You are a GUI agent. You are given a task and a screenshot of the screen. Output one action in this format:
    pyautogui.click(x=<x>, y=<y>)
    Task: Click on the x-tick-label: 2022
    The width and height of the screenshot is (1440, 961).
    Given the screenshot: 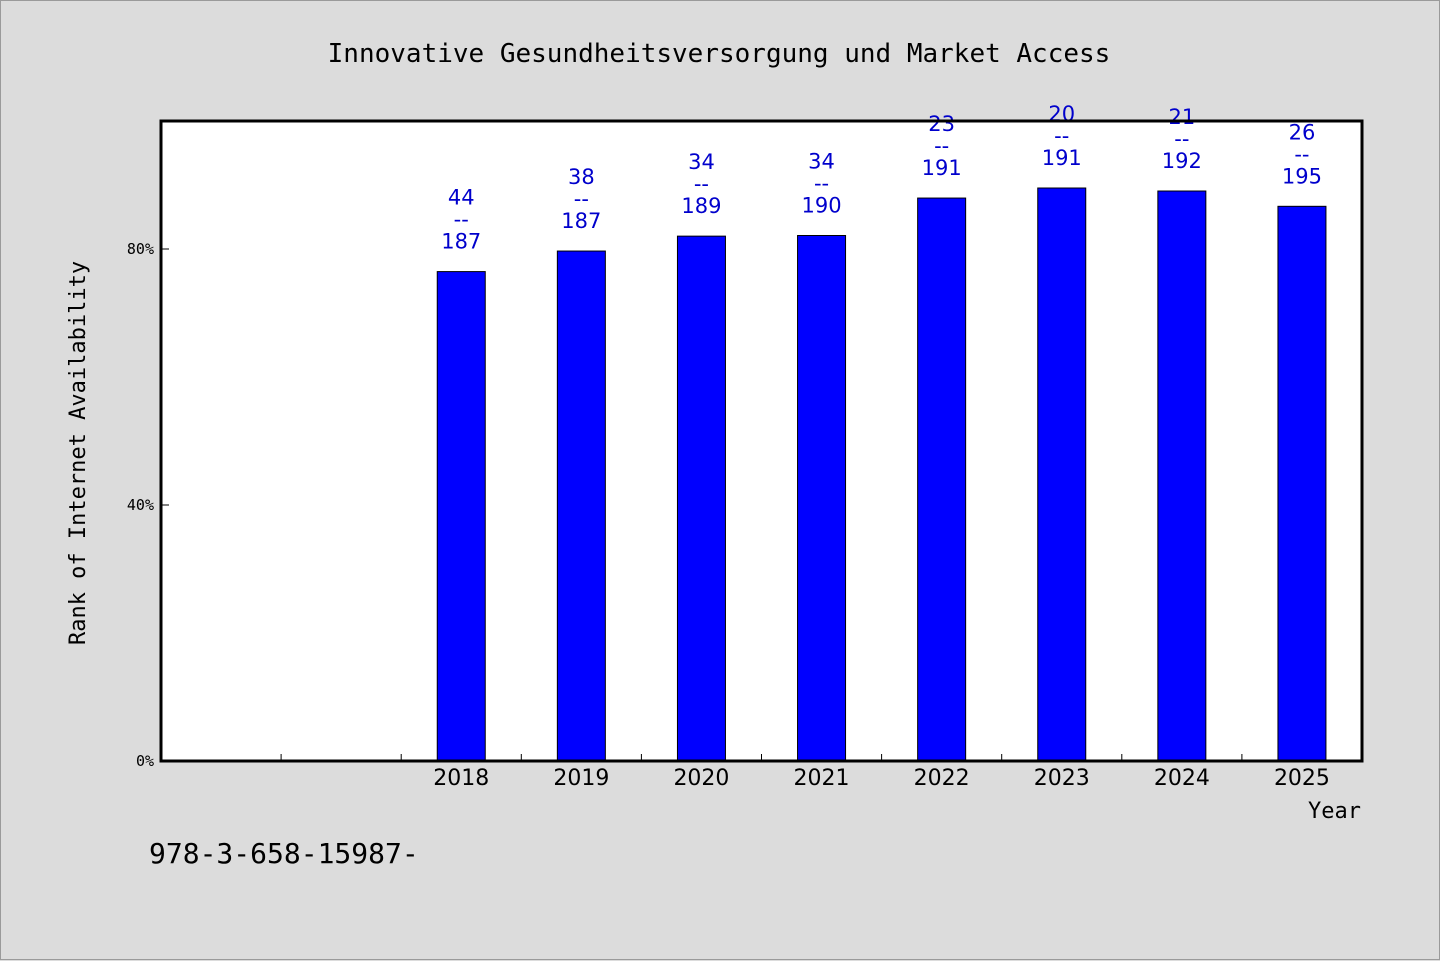 What is the action you would take?
    pyautogui.click(x=942, y=778)
    